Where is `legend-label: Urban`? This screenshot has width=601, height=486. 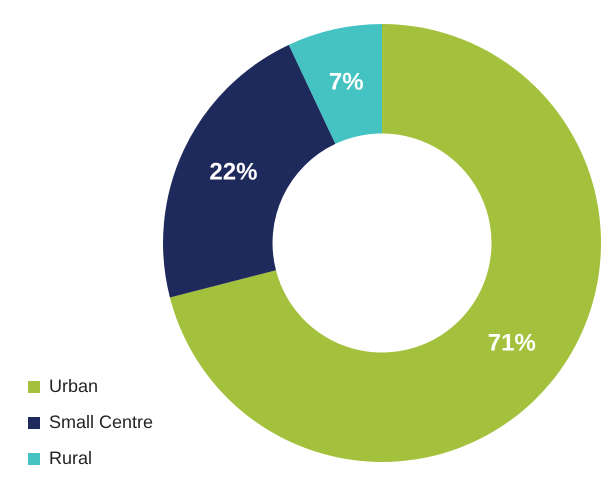
legend-label: Urban is located at coordinates (73, 386).